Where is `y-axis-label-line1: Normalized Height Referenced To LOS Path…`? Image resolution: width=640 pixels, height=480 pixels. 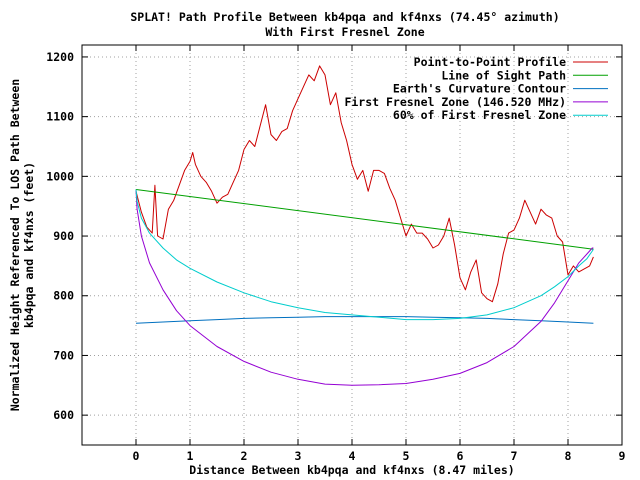 y-axis-label-line1: Normalized Height Referenced To LOS Path… is located at coordinates (15, 245).